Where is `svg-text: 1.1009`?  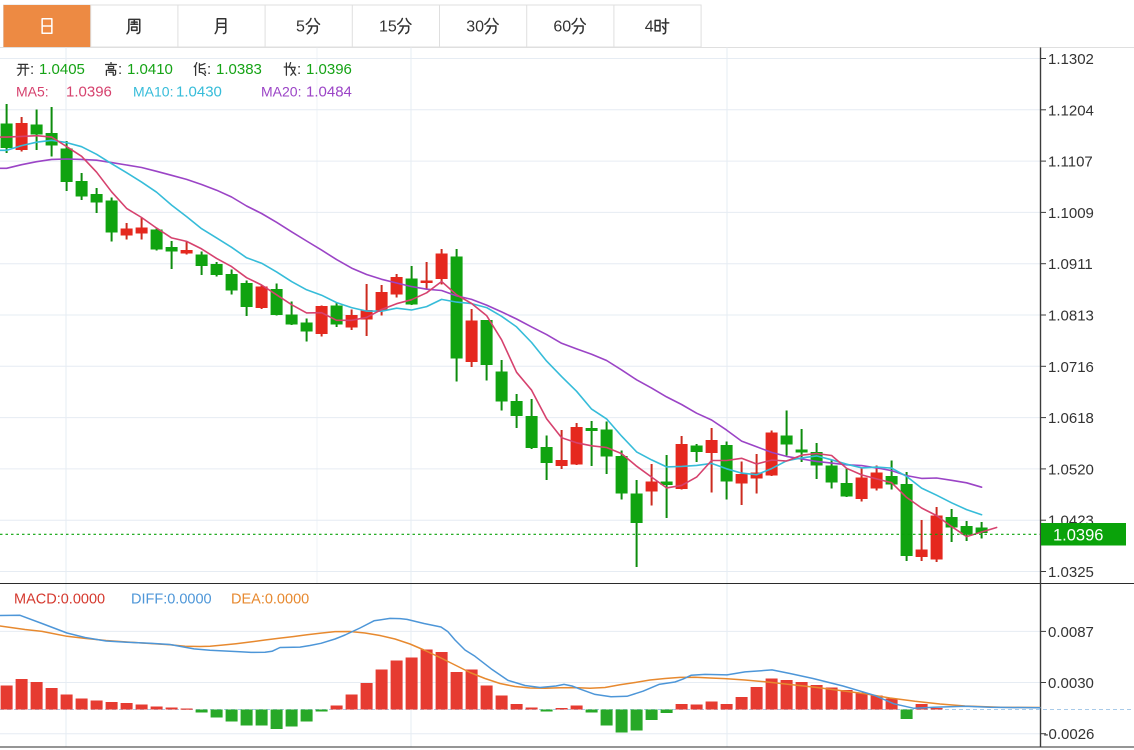 svg-text: 1.1009 is located at coordinates (1071, 213).